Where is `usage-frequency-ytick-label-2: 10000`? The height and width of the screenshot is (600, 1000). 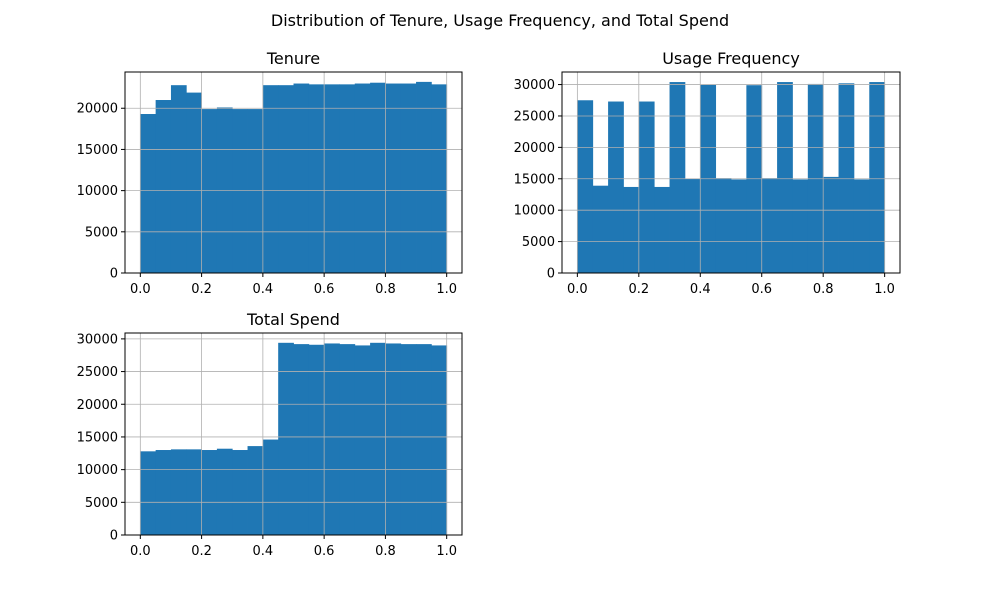
usage-frequency-ytick-label-2: 10000 is located at coordinates (534, 211).